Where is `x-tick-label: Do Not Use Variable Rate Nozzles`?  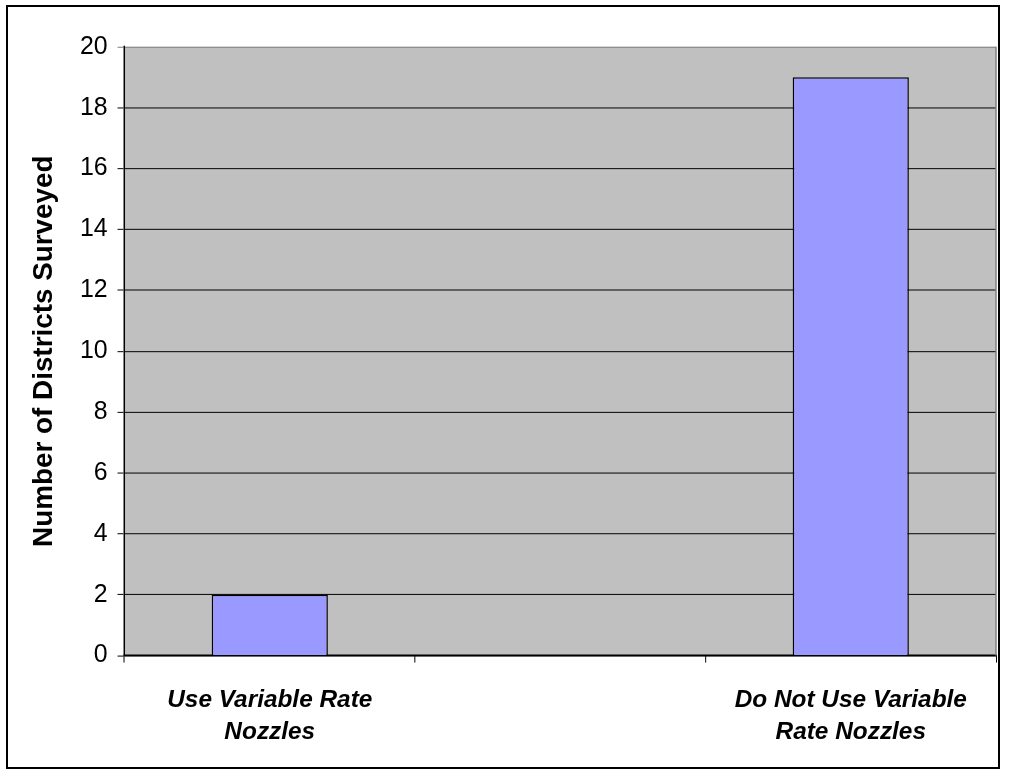 x-tick-label: Do Not Use Variable Rate Nozzles is located at coordinates (850, 714).